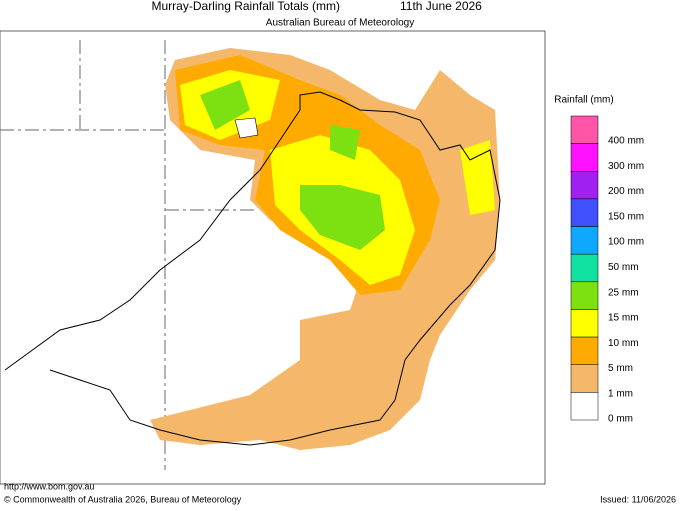 This screenshot has width=680, height=511. Describe the element at coordinates (246, 6) in the screenshot. I see `title: Murray-Darling Rainfall Totals (mm)` at that location.